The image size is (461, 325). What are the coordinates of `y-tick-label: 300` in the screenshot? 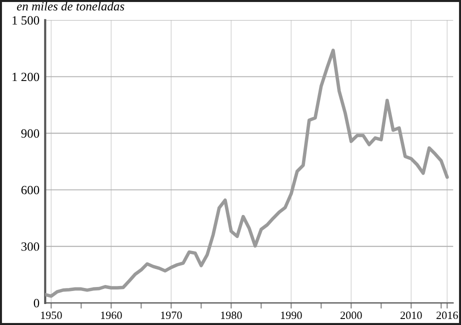 It's located at (30, 246).